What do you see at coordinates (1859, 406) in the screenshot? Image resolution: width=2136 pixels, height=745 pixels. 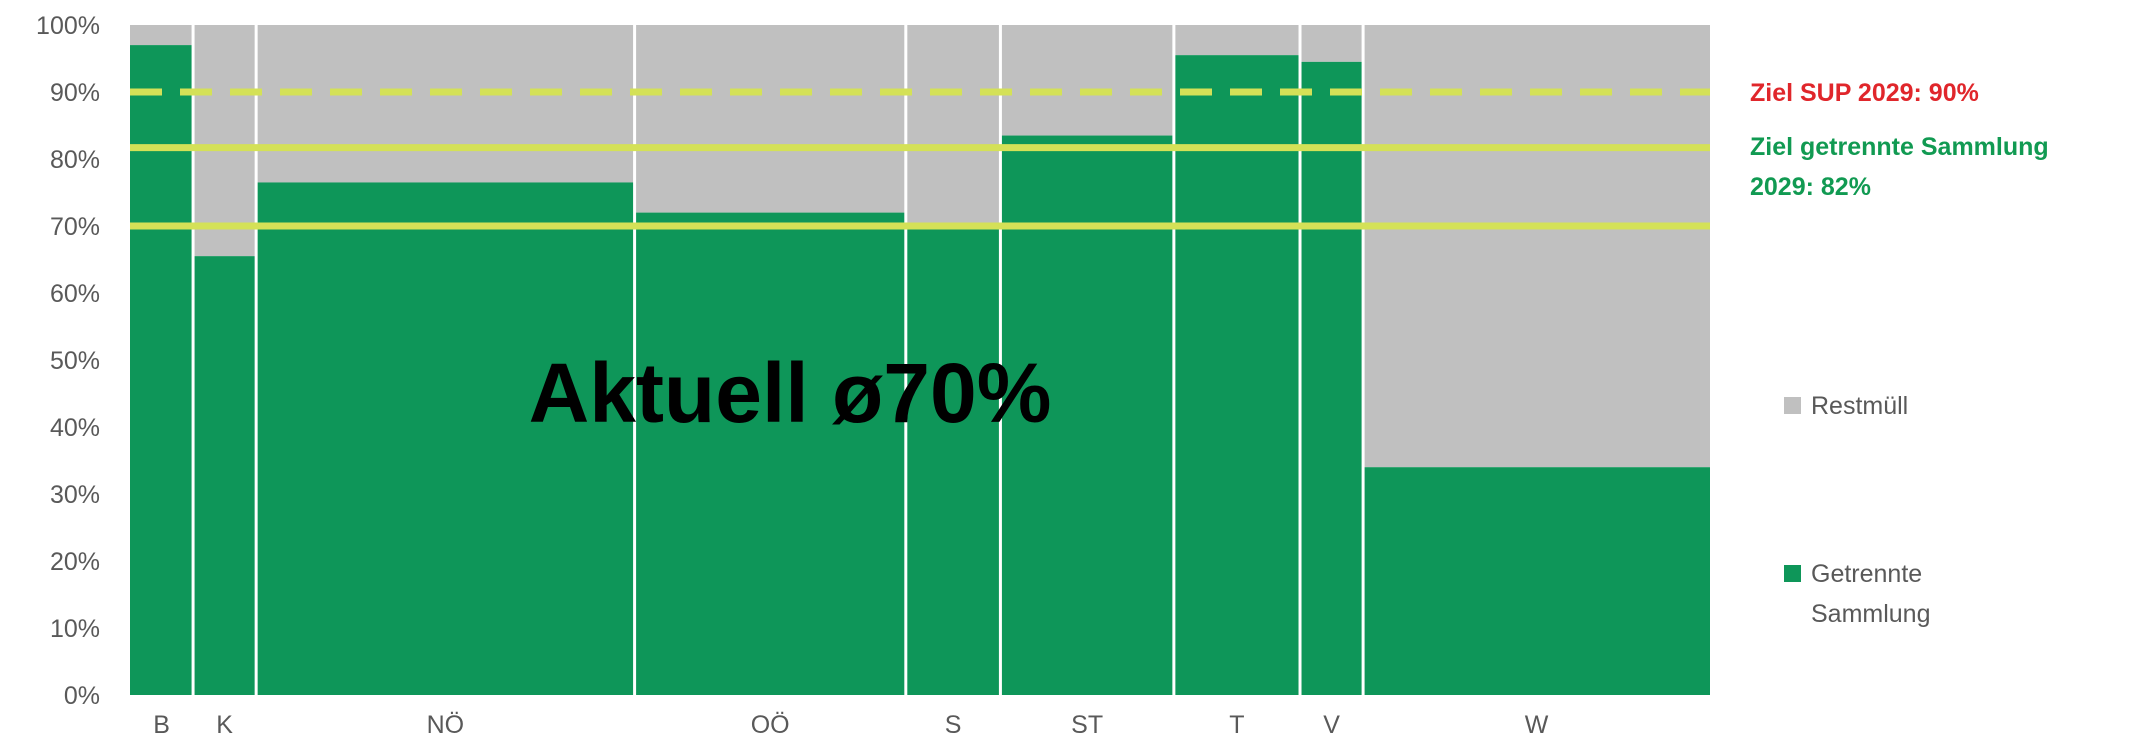 I see `legend-label: Restmüll` at bounding box center [1859, 406].